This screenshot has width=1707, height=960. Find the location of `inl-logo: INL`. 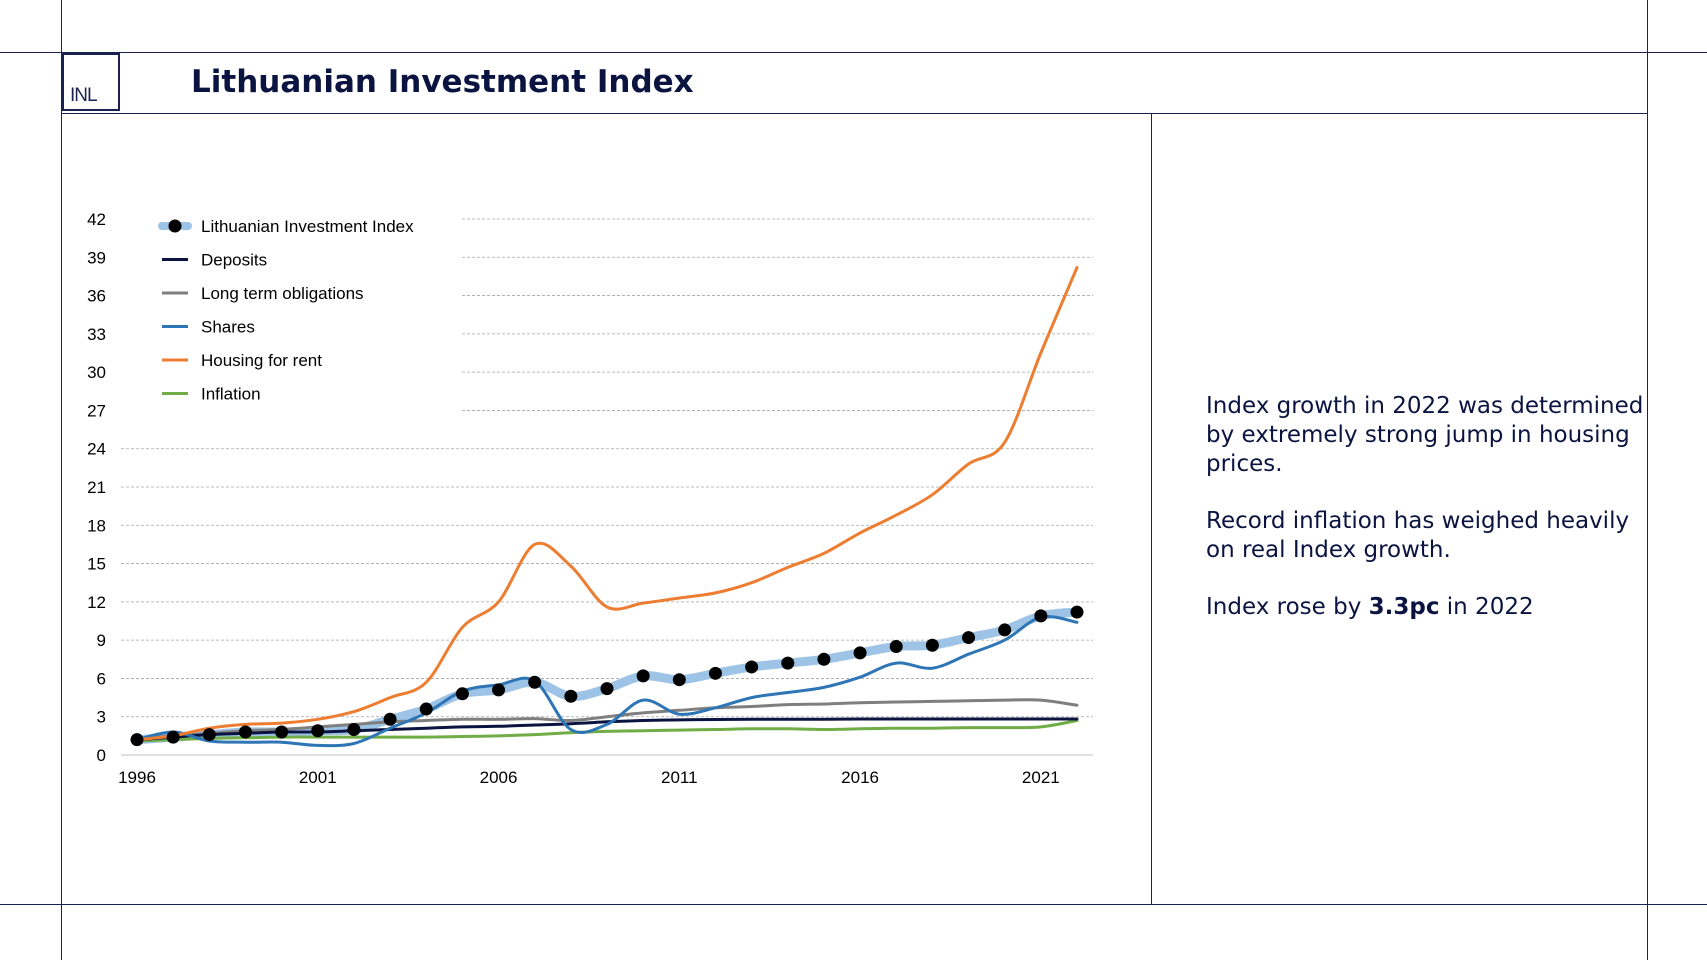

inl-logo: INL is located at coordinates (91, 82).